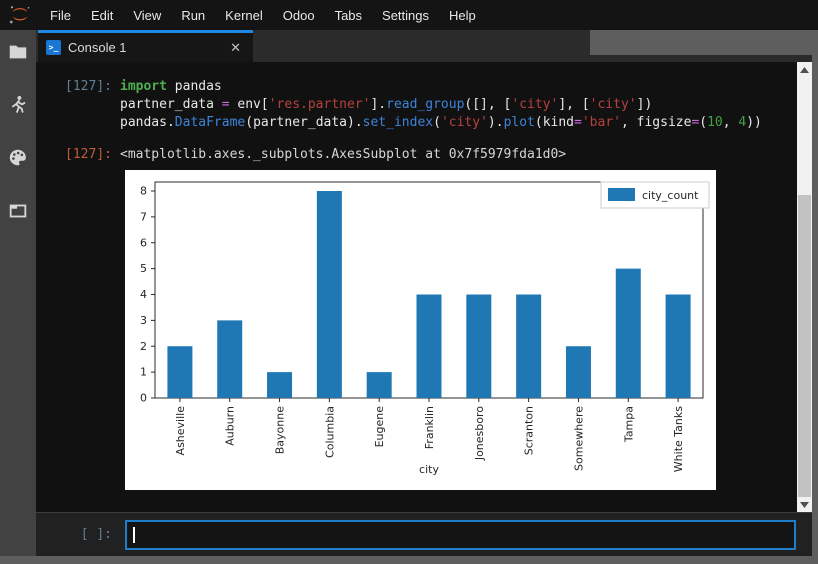 Image resolution: width=818 pixels, height=564 pixels. I want to click on code-token-plain: )), so click(754, 122).